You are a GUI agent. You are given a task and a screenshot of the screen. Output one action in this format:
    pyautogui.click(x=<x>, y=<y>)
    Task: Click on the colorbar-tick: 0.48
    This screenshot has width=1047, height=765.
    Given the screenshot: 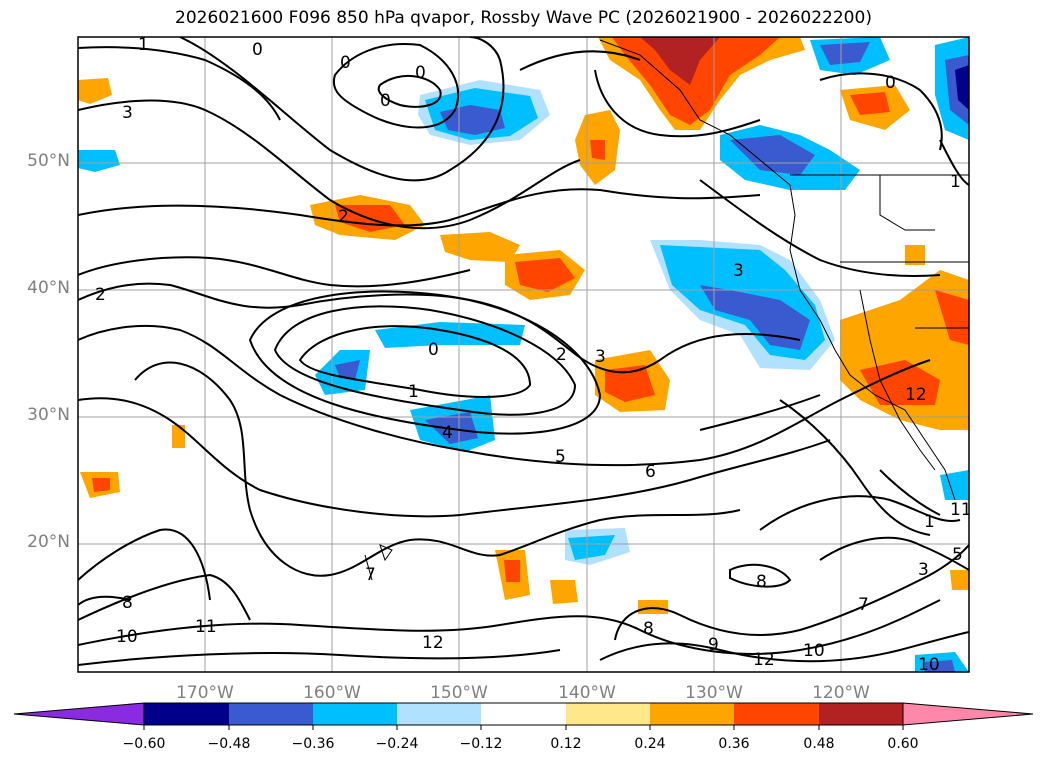 What is the action you would take?
    pyautogui.click(x=819, y=744)
    